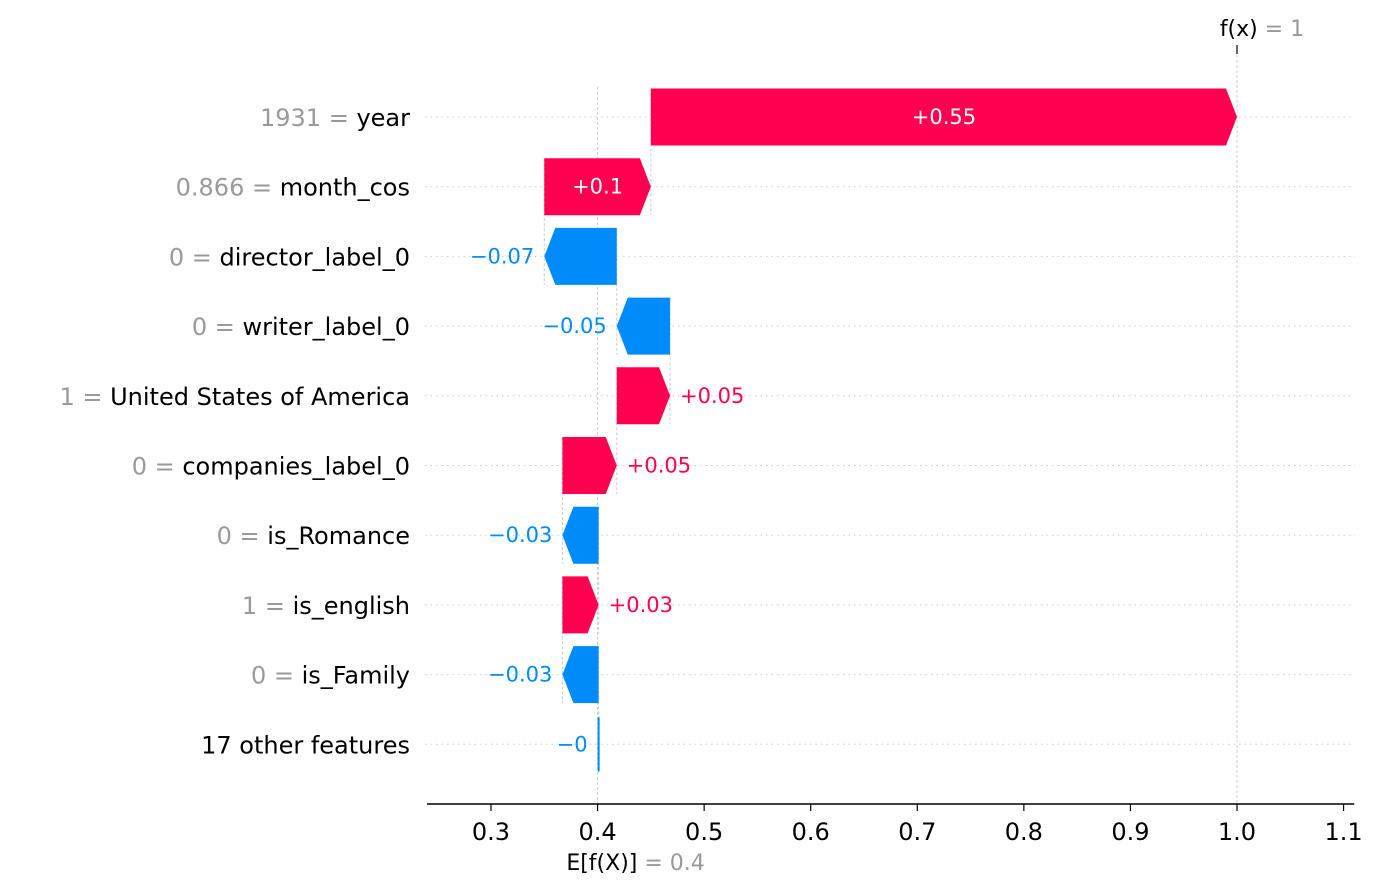 The image size is (1380, 890). What do you see at coordinates (308, 118) in the screenshot?
I see `feature-value: 1931 =` at bounding box center [308, 118].